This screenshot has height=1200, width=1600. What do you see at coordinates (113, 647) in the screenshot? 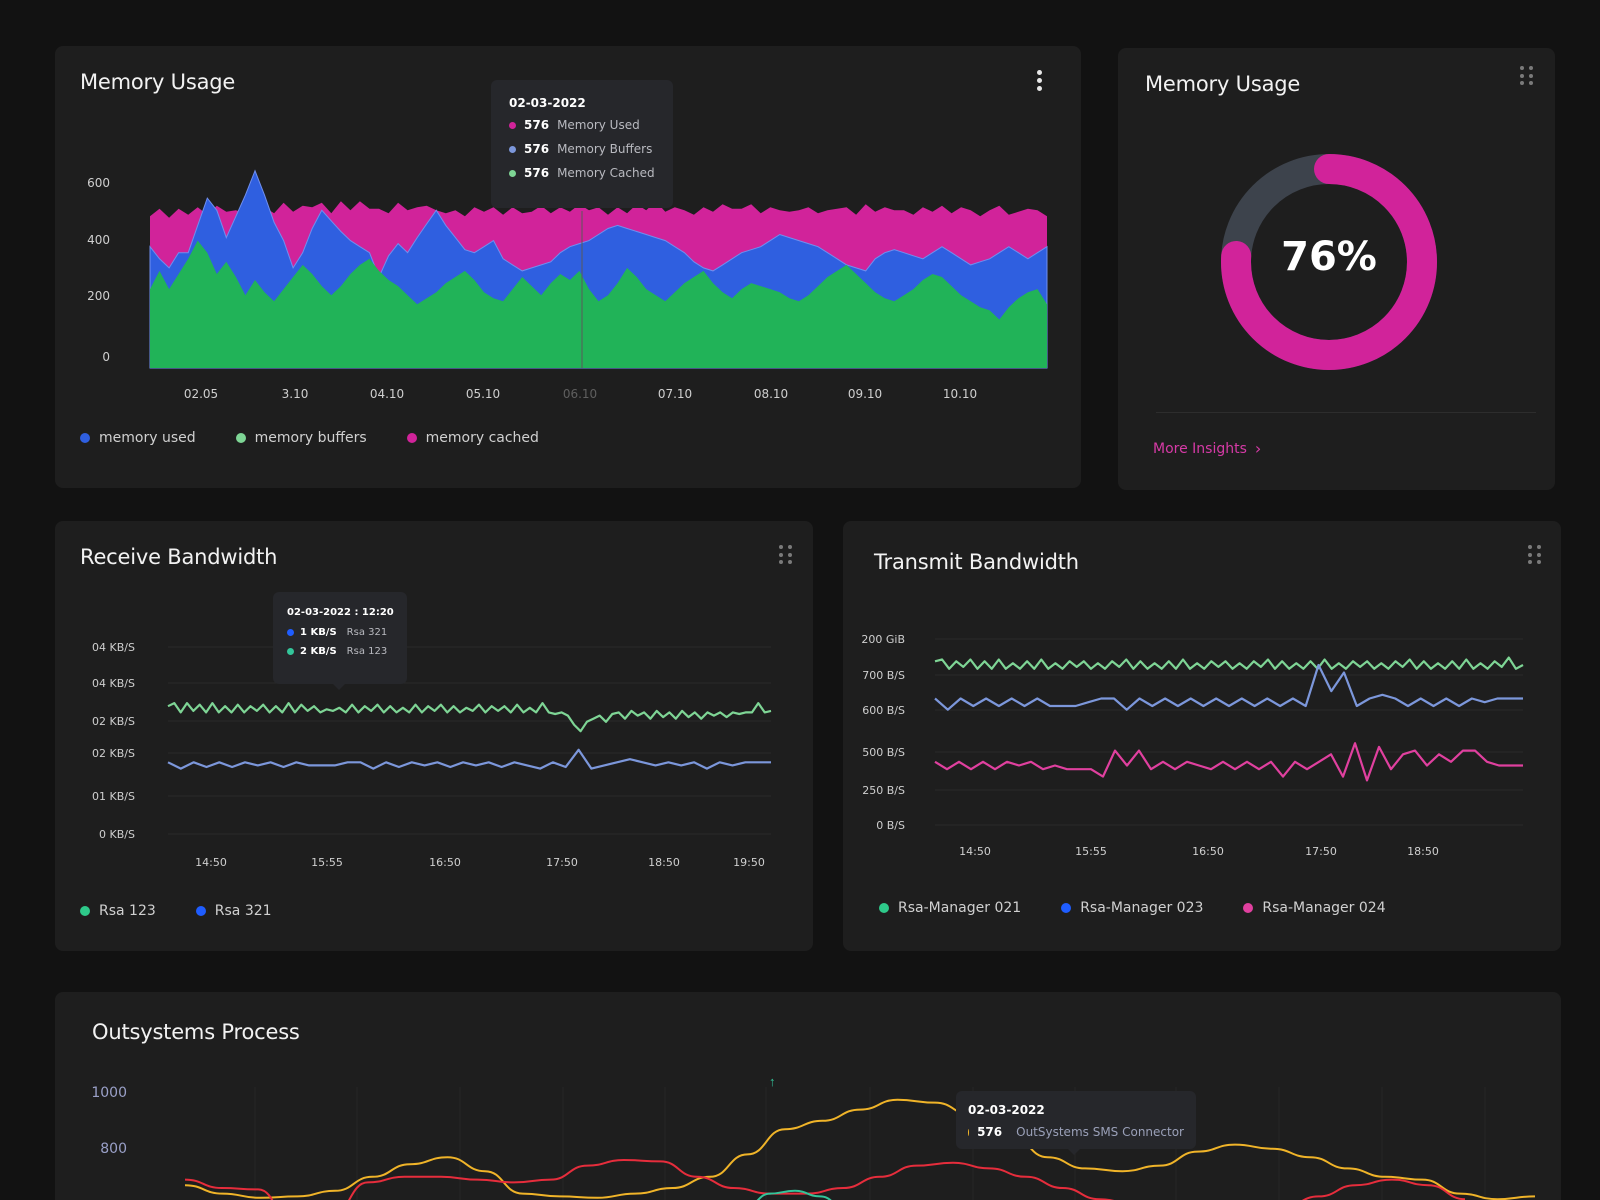
I see `y-tick-label: 04 KB/S` at bounding box center [113, 647].